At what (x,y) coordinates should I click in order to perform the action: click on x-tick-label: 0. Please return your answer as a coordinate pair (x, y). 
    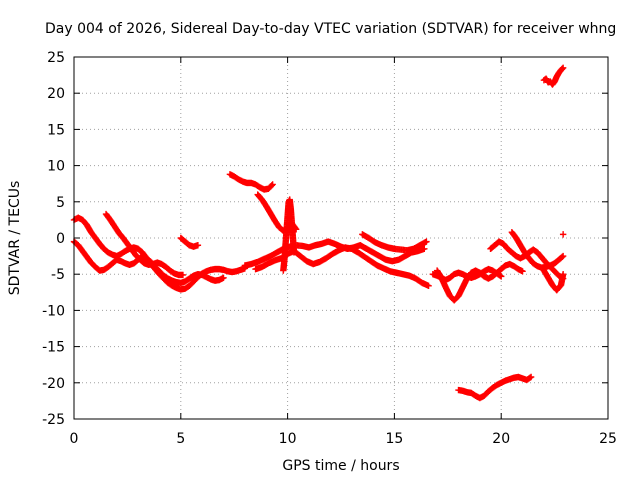
    Looking at the image, I should click on (74, 439).